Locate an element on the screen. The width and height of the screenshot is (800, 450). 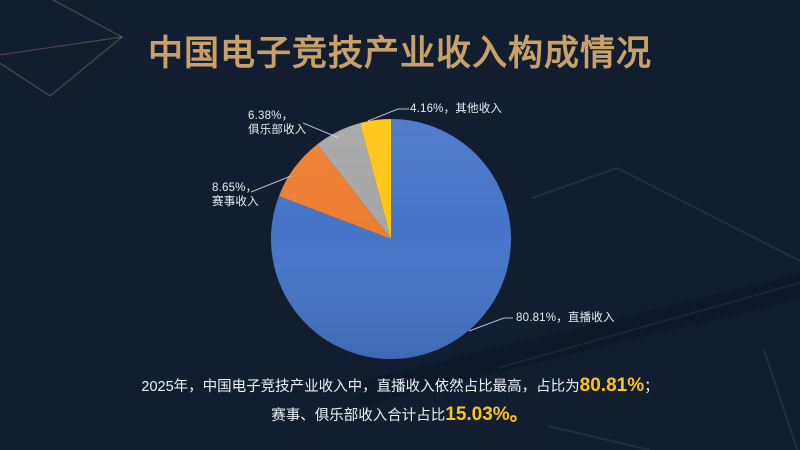
summary-line1-end: ； is located at coordinates (651, 387).